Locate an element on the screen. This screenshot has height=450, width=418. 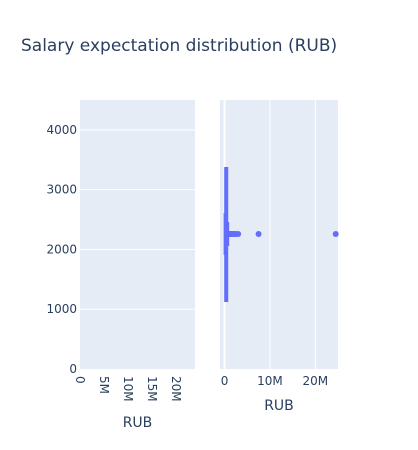
chart-title: Salary expectation distribution (RUB) is located at coordinates (179, 46).